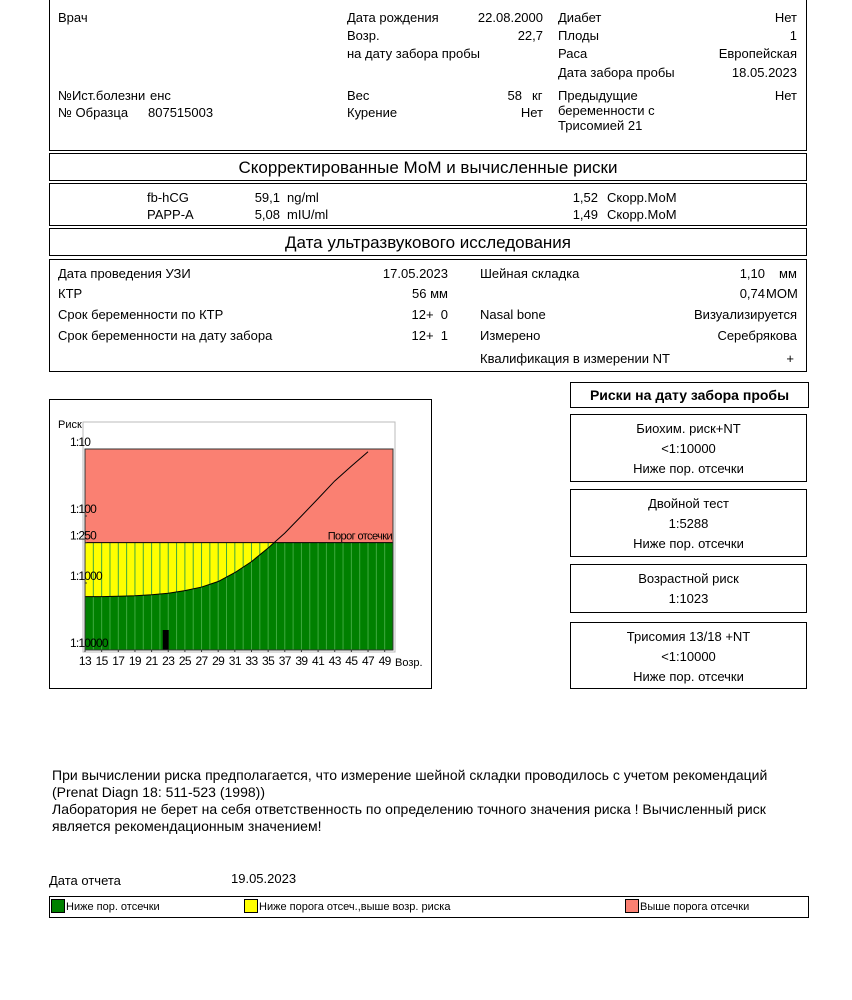 This screenshot has height=1000, width=852. I want to click on legend-label: Выше порога отсечки, so click(695, 907).